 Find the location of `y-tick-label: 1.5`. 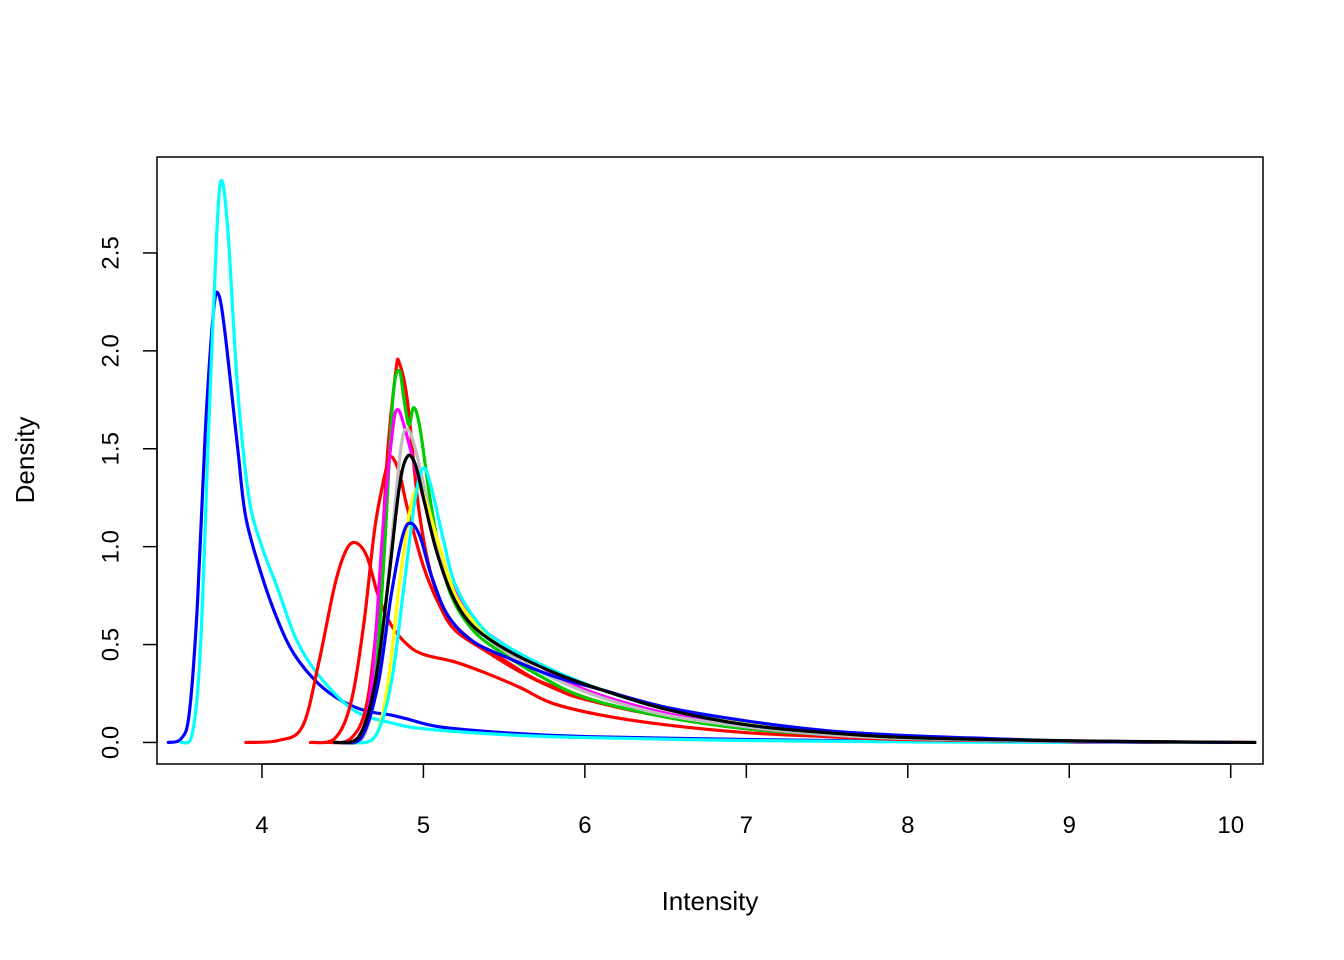

y-tick-label: 1.5 is located at coordinates (111, 448).